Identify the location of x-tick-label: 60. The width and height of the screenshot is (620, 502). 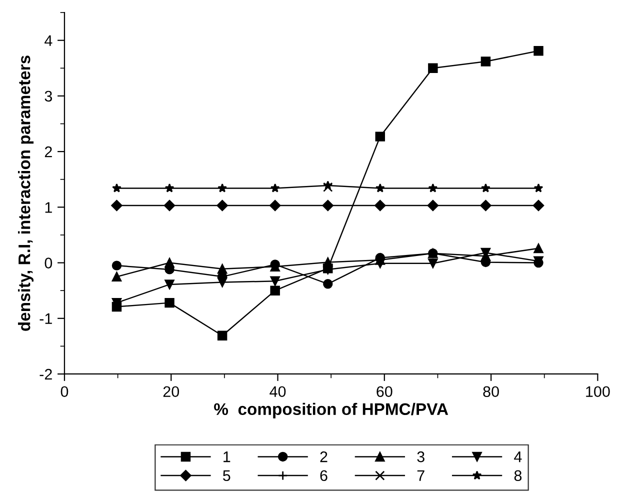
(384, 392).